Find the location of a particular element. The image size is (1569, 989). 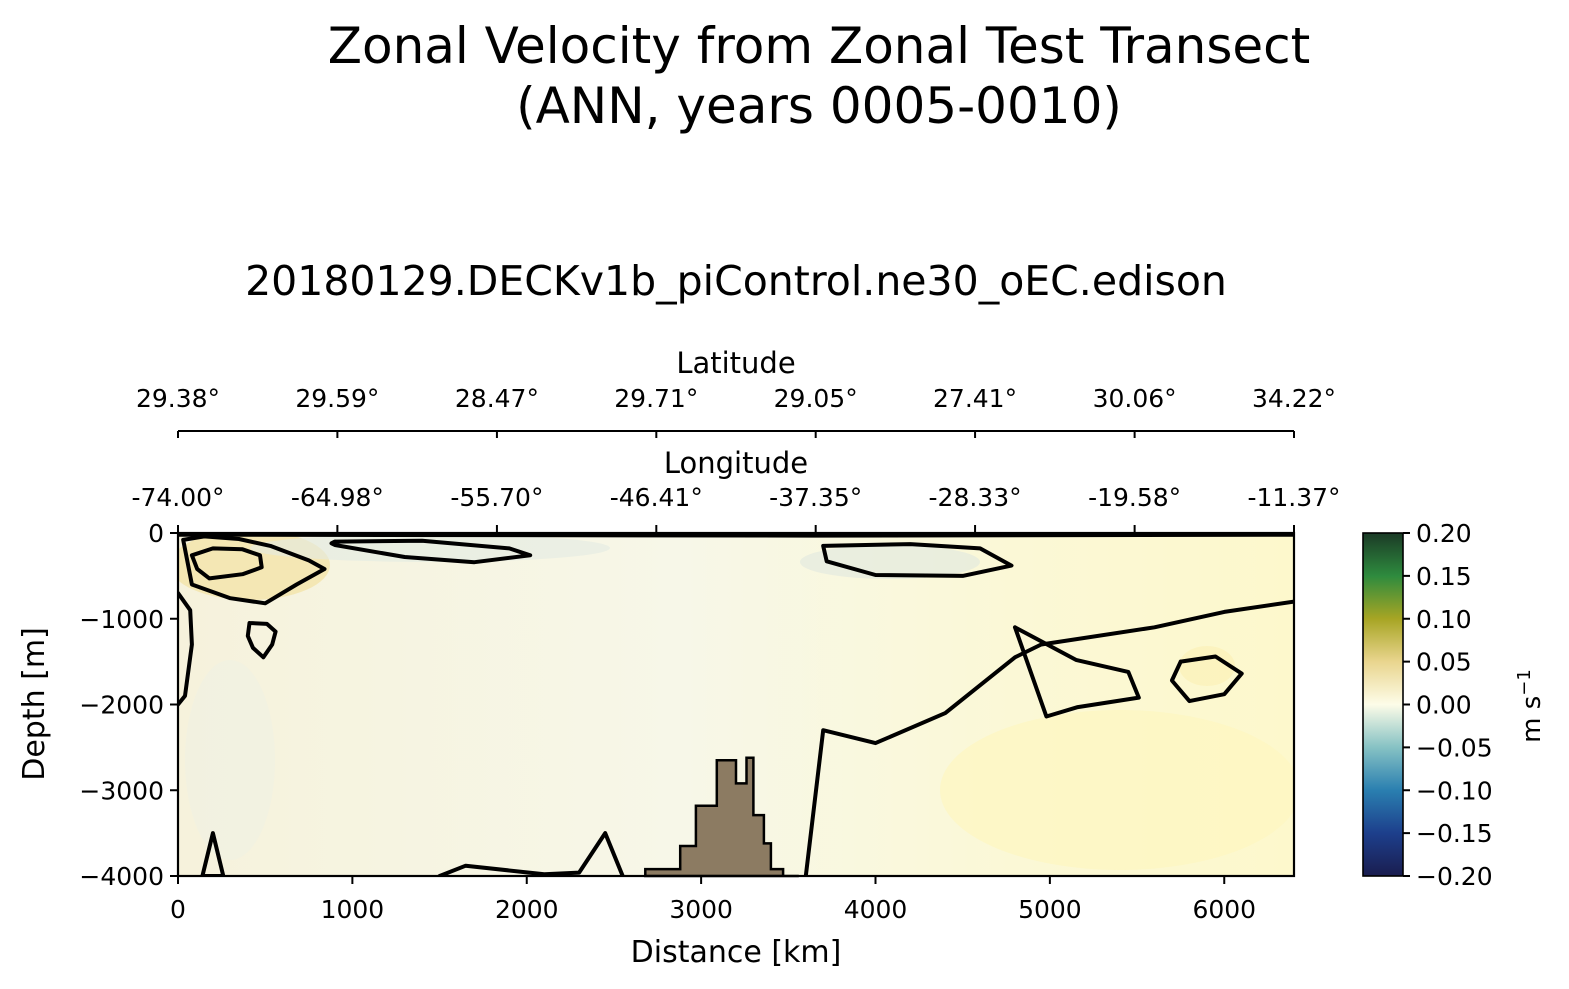

x-tick-label: 3000 is located at coordinates (701, 909).